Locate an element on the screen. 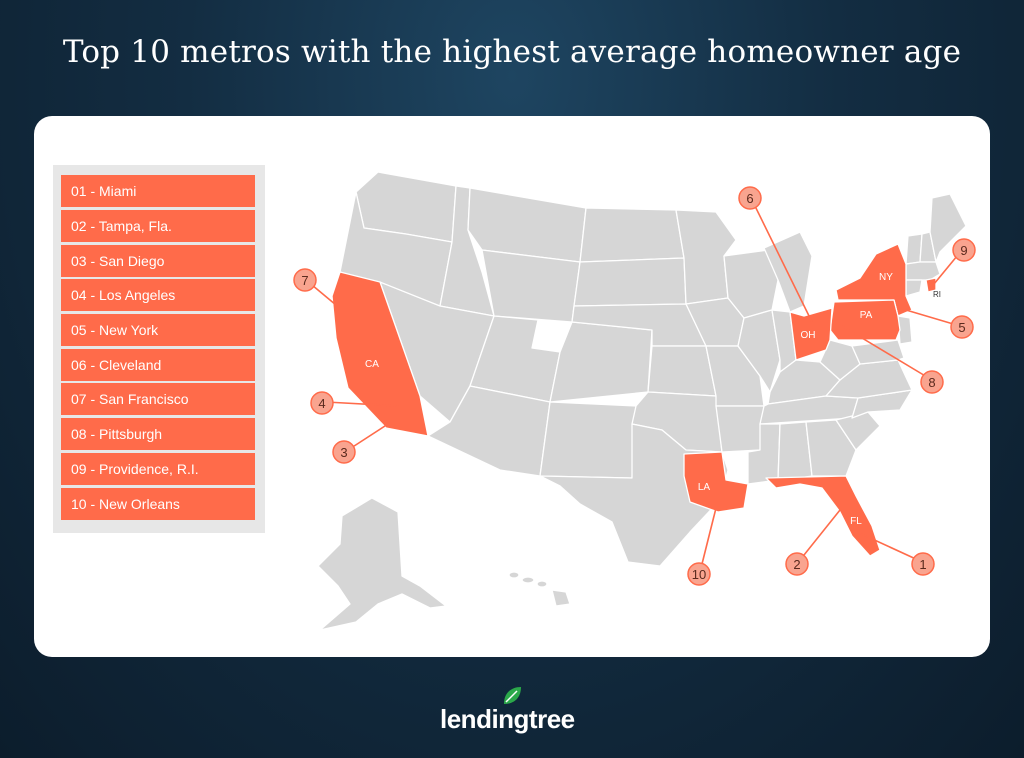  legend-item: 09 - Providence, R.I. is located at coordinates (158, 469).